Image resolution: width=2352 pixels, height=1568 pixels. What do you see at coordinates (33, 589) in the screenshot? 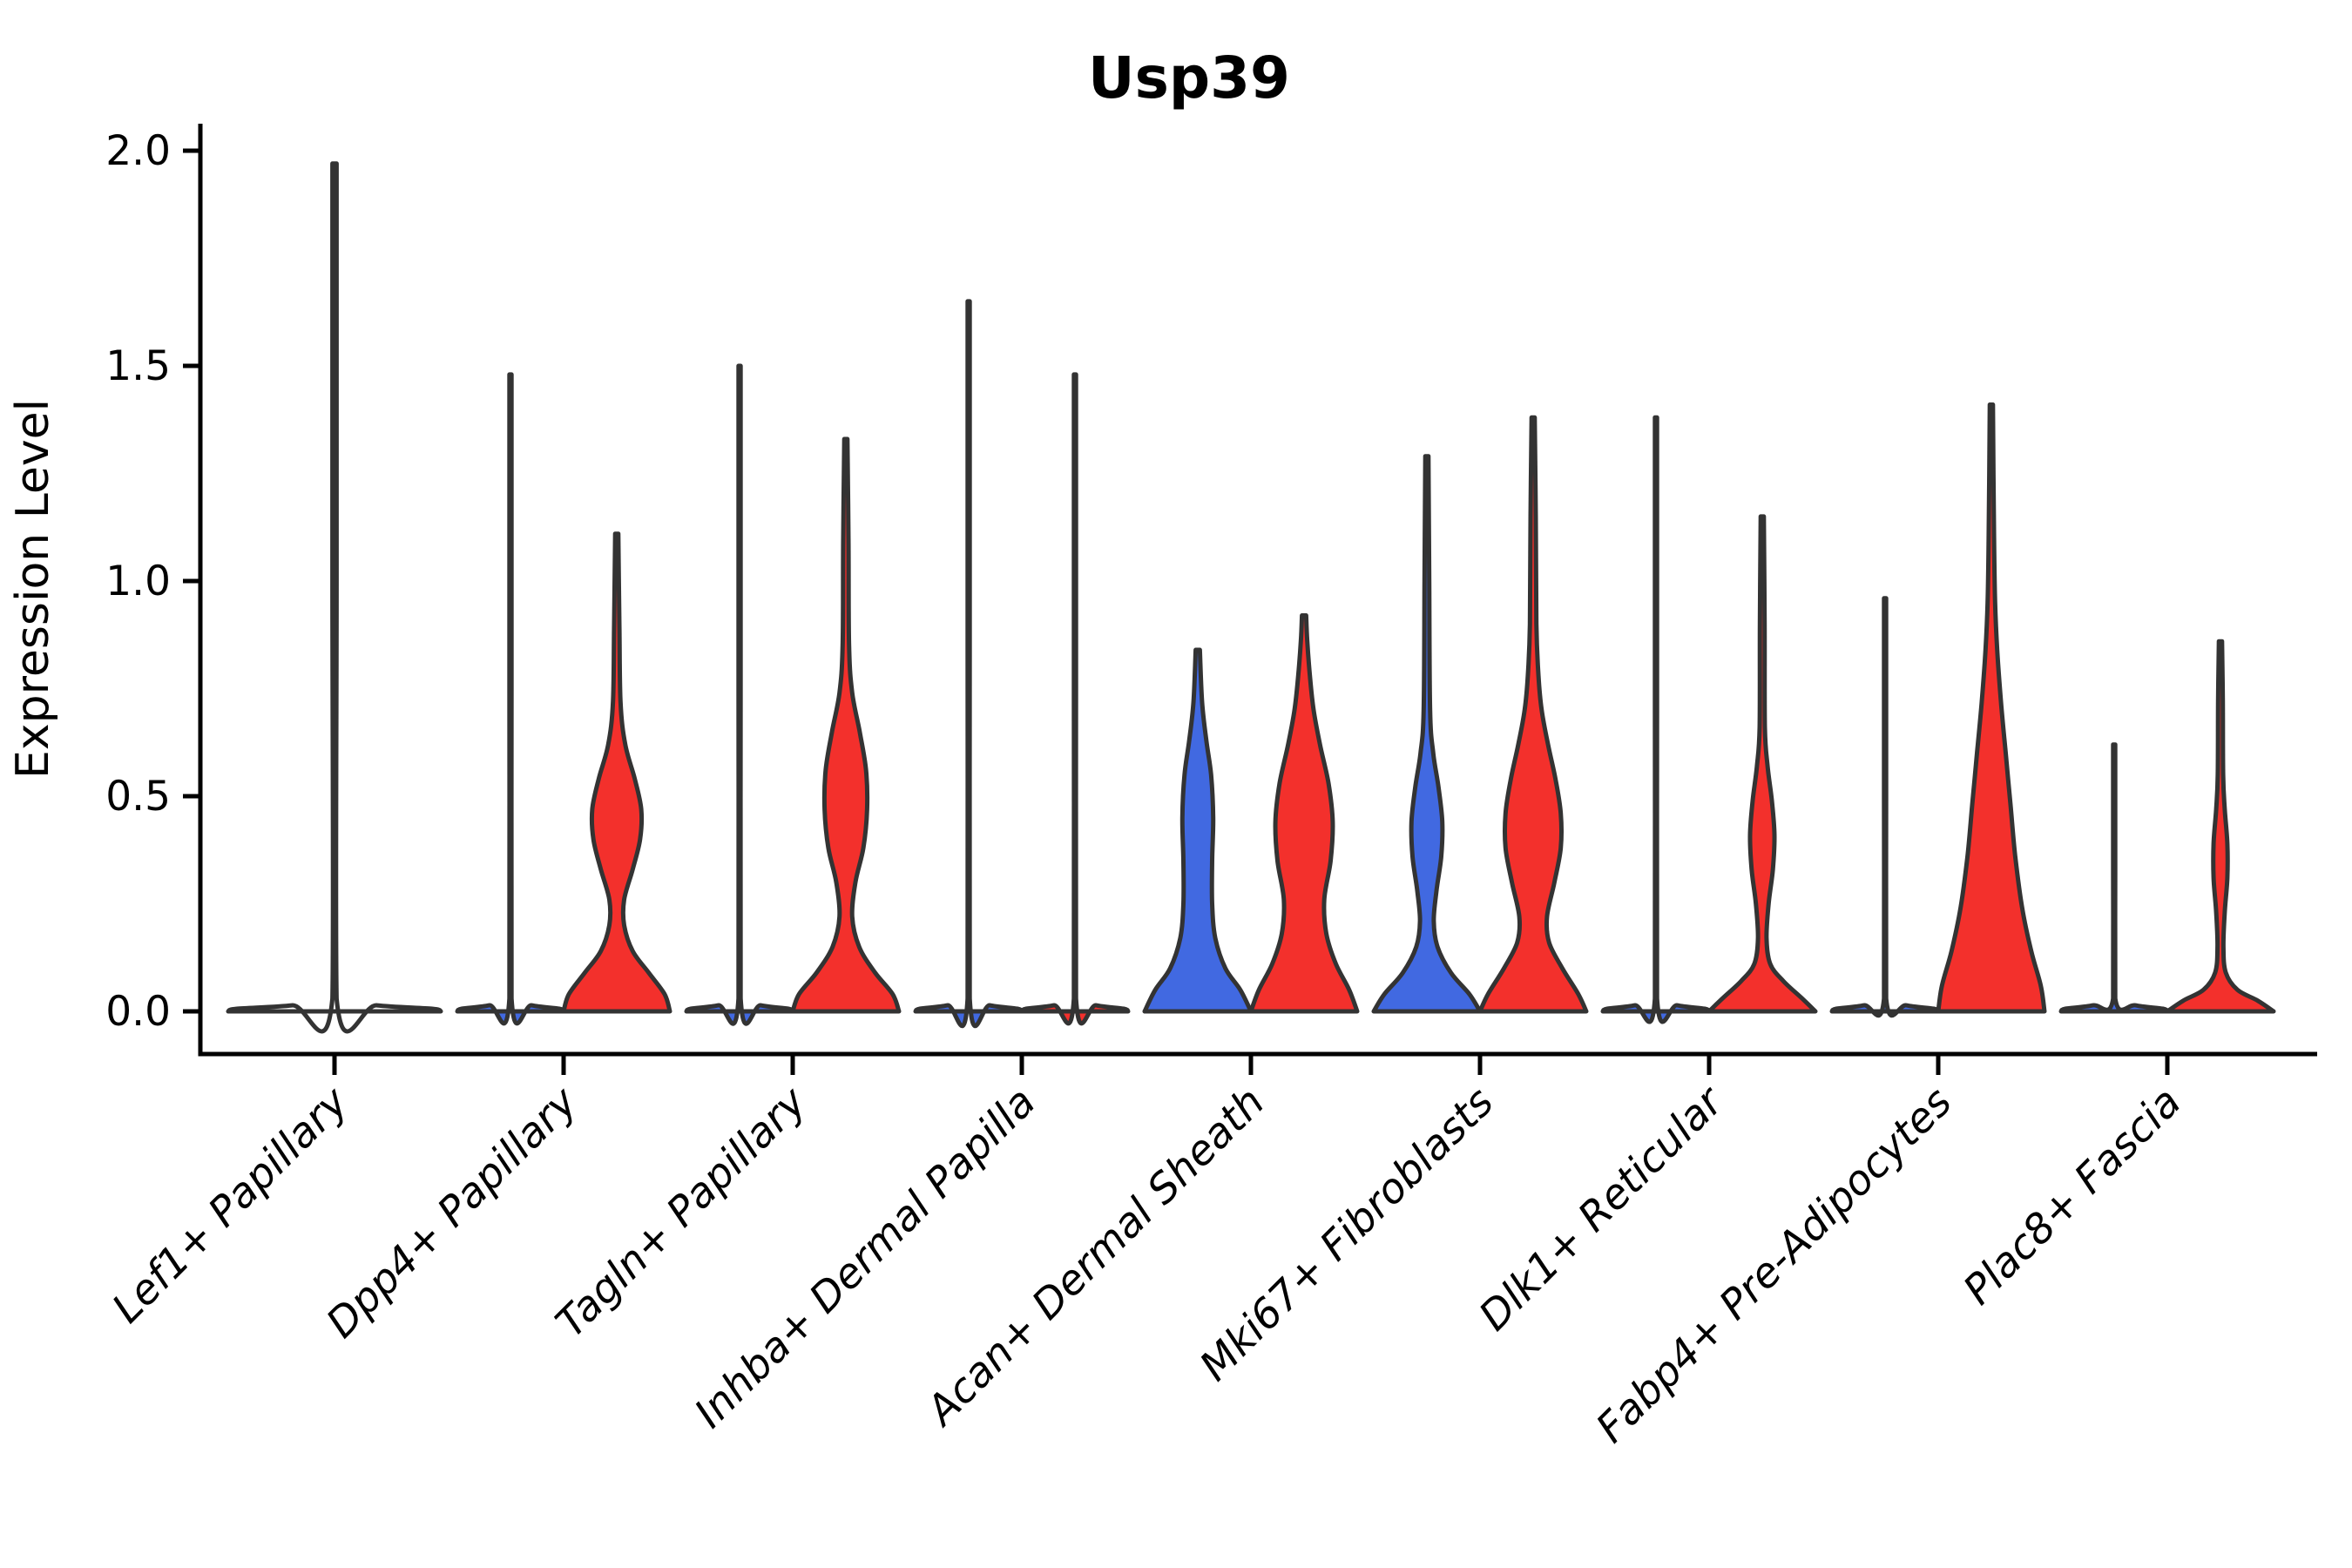
I see `y-axis-label: Expression Level` at bounding box center [33, 589].